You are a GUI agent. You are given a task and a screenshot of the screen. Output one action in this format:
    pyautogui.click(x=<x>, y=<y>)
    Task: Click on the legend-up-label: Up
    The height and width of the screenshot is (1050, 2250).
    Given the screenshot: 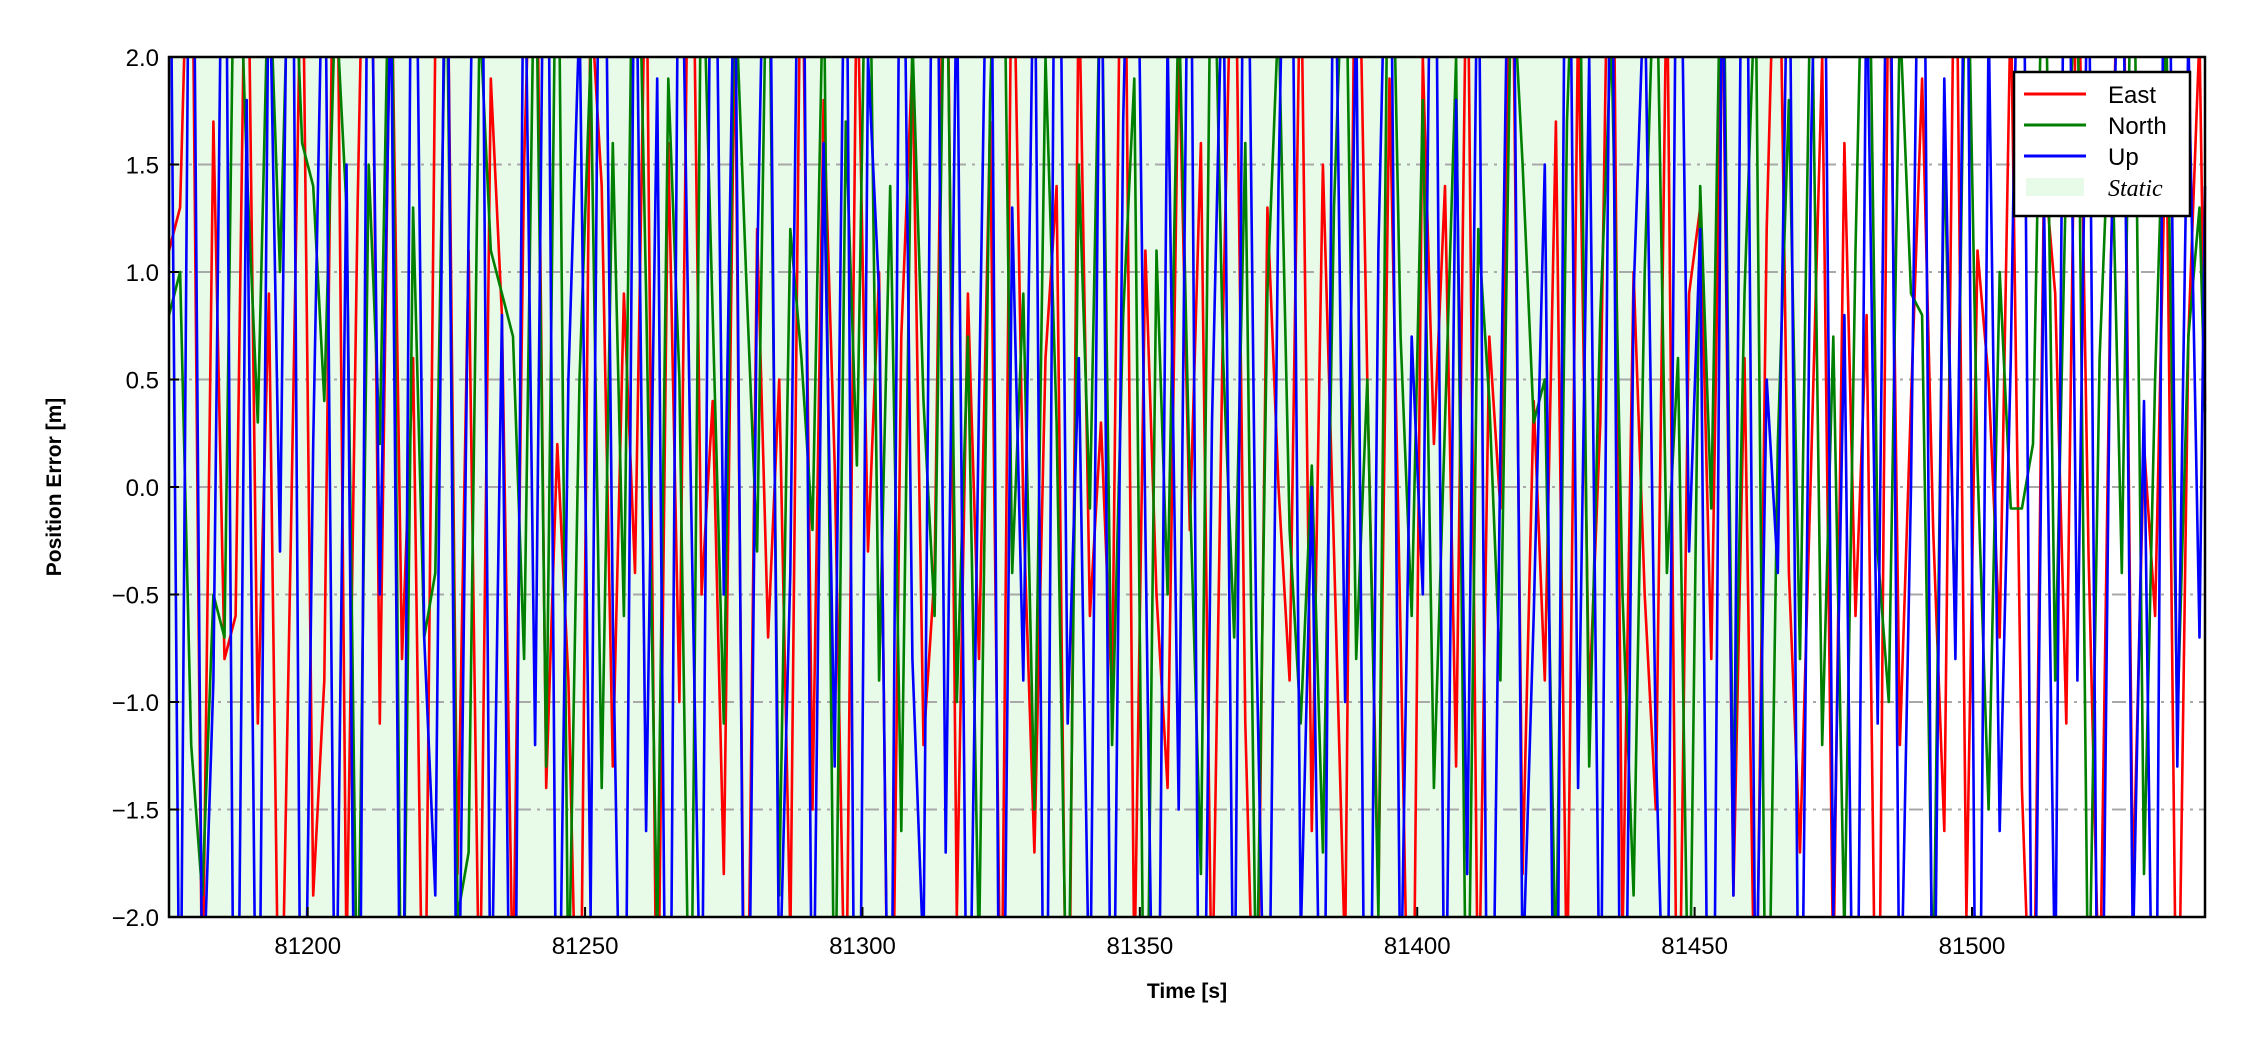 What is the action you would take?
    pyautogui.click(x=2123, y=157)
    